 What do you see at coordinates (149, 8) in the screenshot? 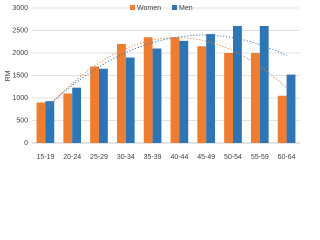
I see `legend-label: Women` at bounding box center [149, 8].